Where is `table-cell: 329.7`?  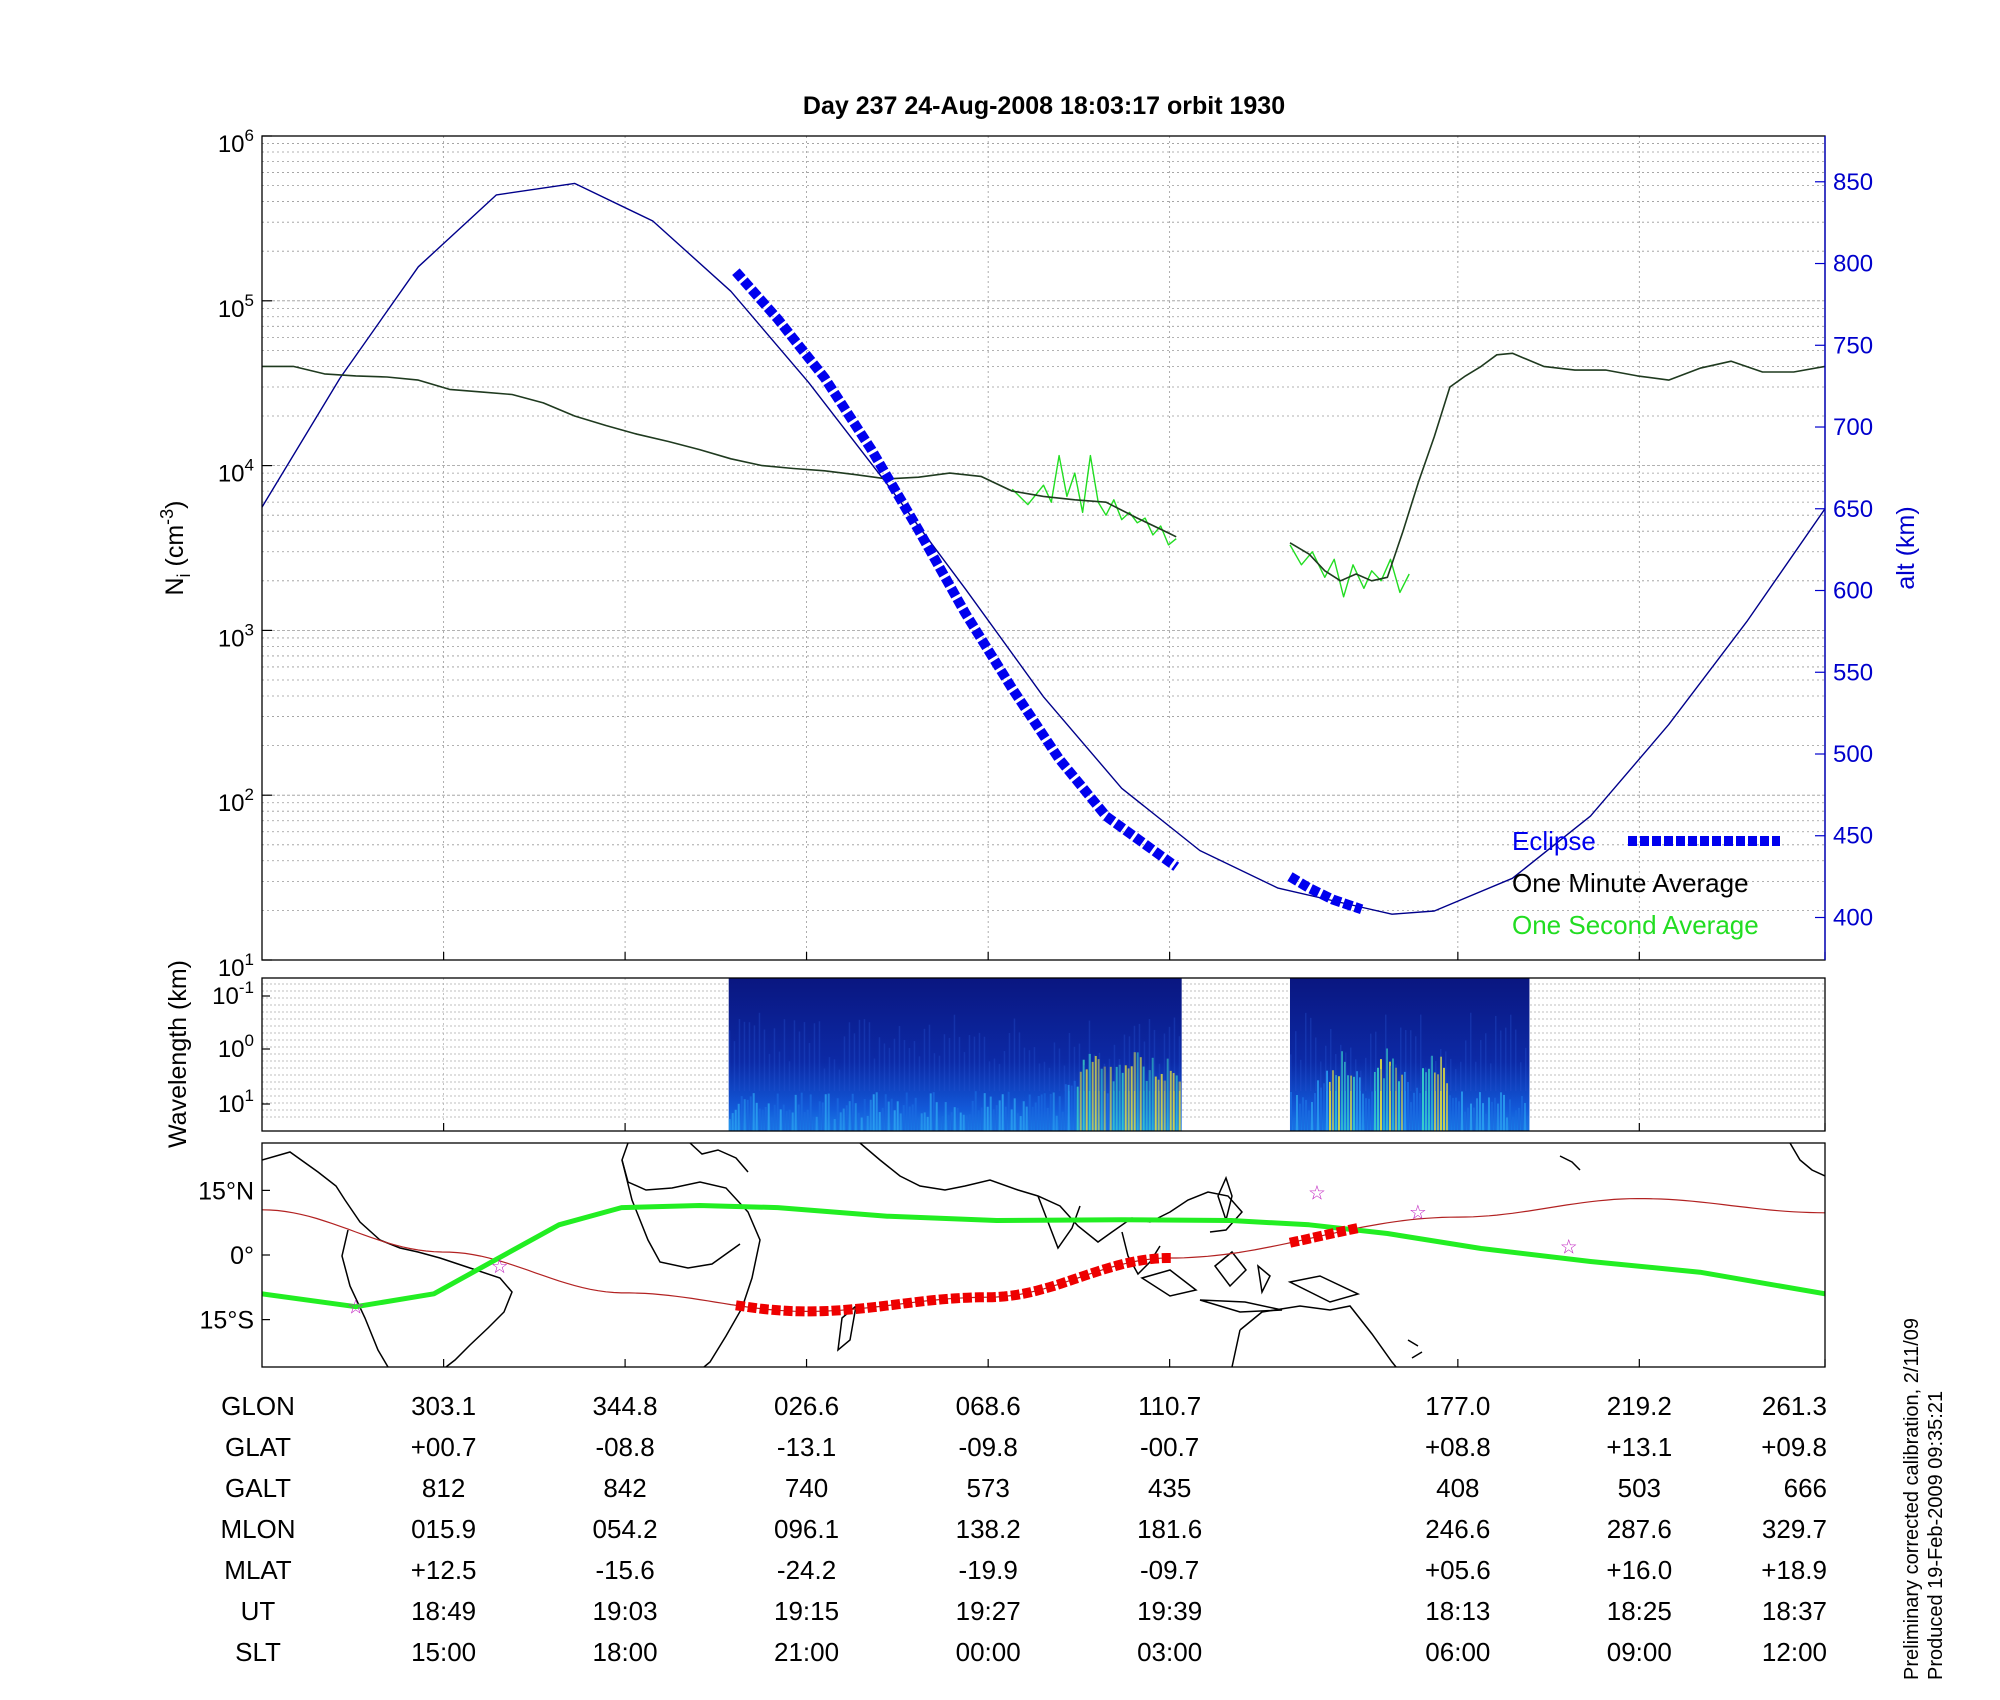
table-cell: 329.7 is located at coordinates (1794, 1529).